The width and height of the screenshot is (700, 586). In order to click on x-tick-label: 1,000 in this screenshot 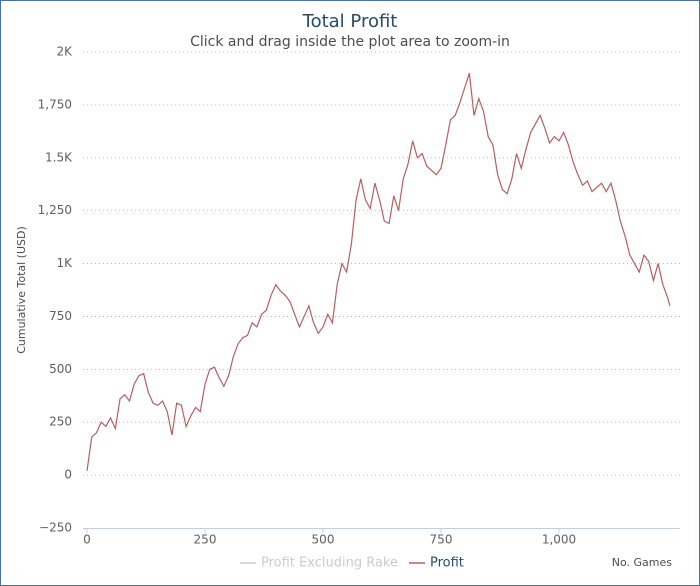, I will do `click(559, 540)`.